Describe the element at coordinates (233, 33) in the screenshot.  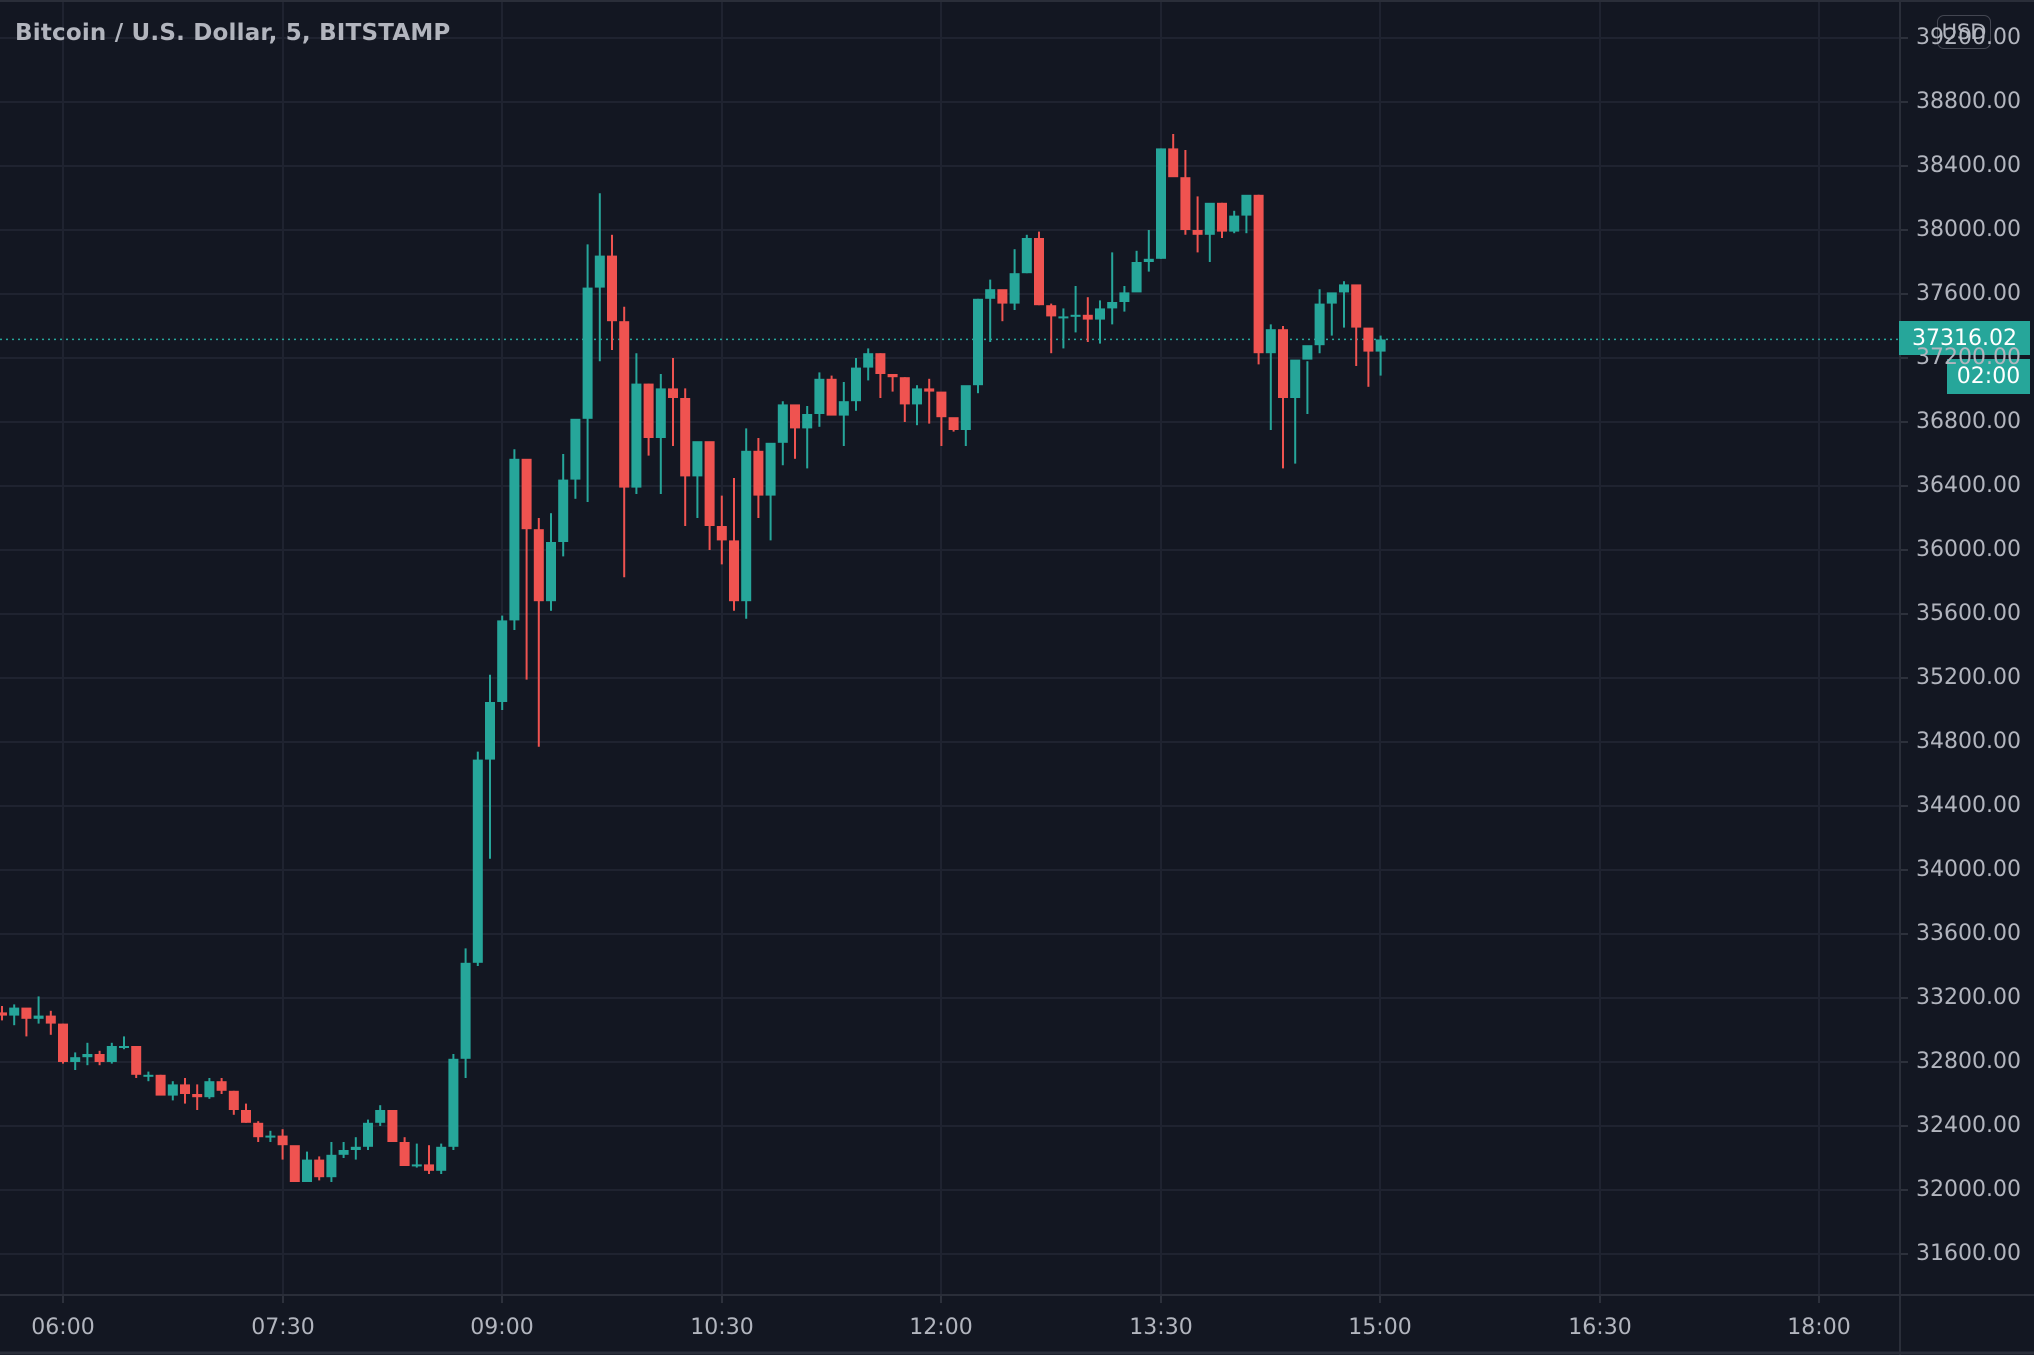
I see `symbol-title: Bitcoin / U.S. Dollar, 5, BITSTAMP` at that location.